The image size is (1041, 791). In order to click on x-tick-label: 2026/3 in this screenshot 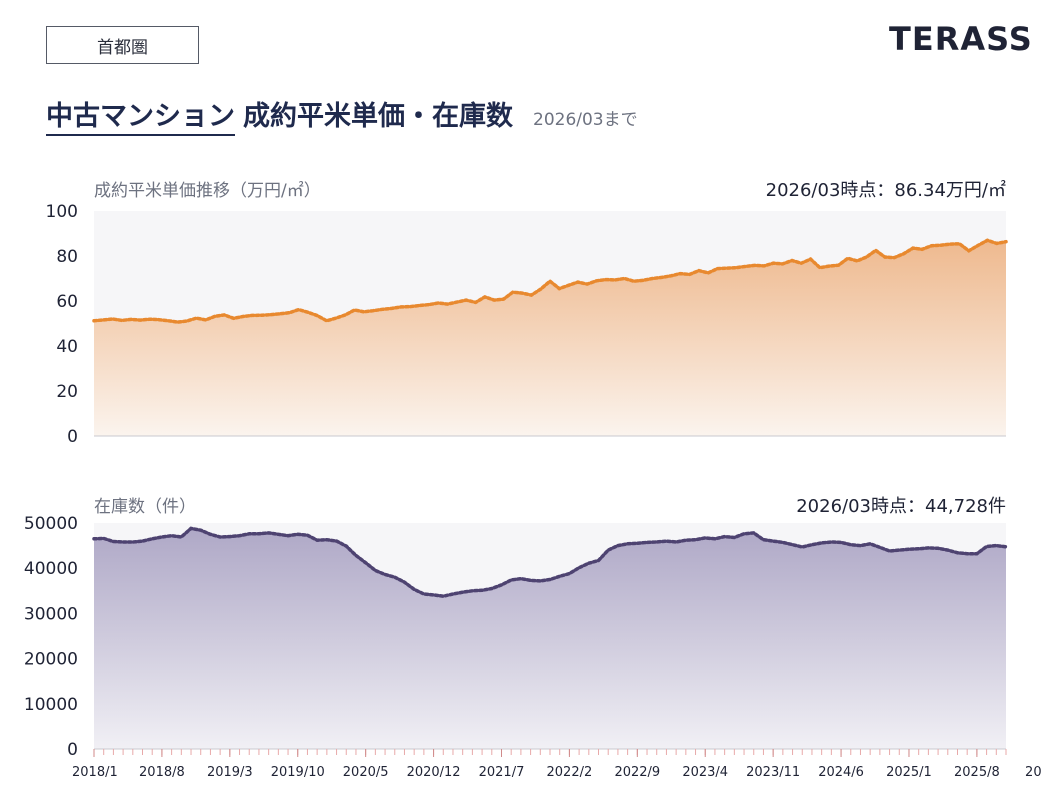, I will do `click(1033, 772)`.